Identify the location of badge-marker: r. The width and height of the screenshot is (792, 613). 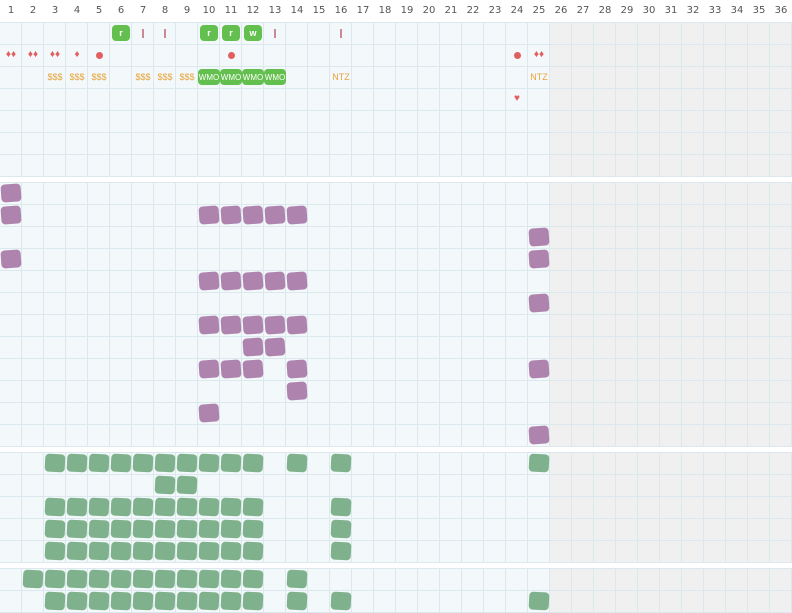
(231, 33).